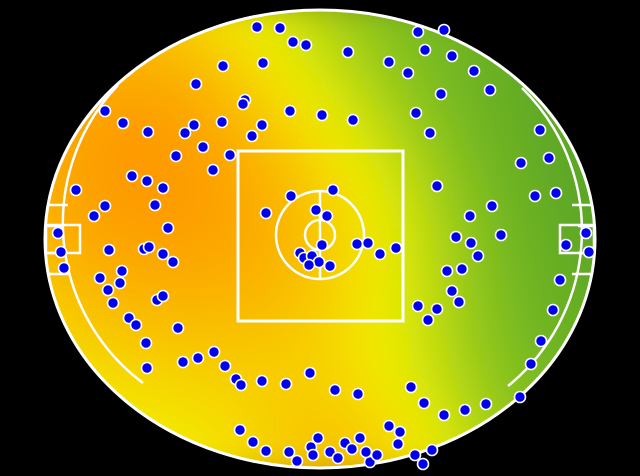  Describe the element at coordinates (320, 236) in the screenshot. I see `centre-square` at that location.